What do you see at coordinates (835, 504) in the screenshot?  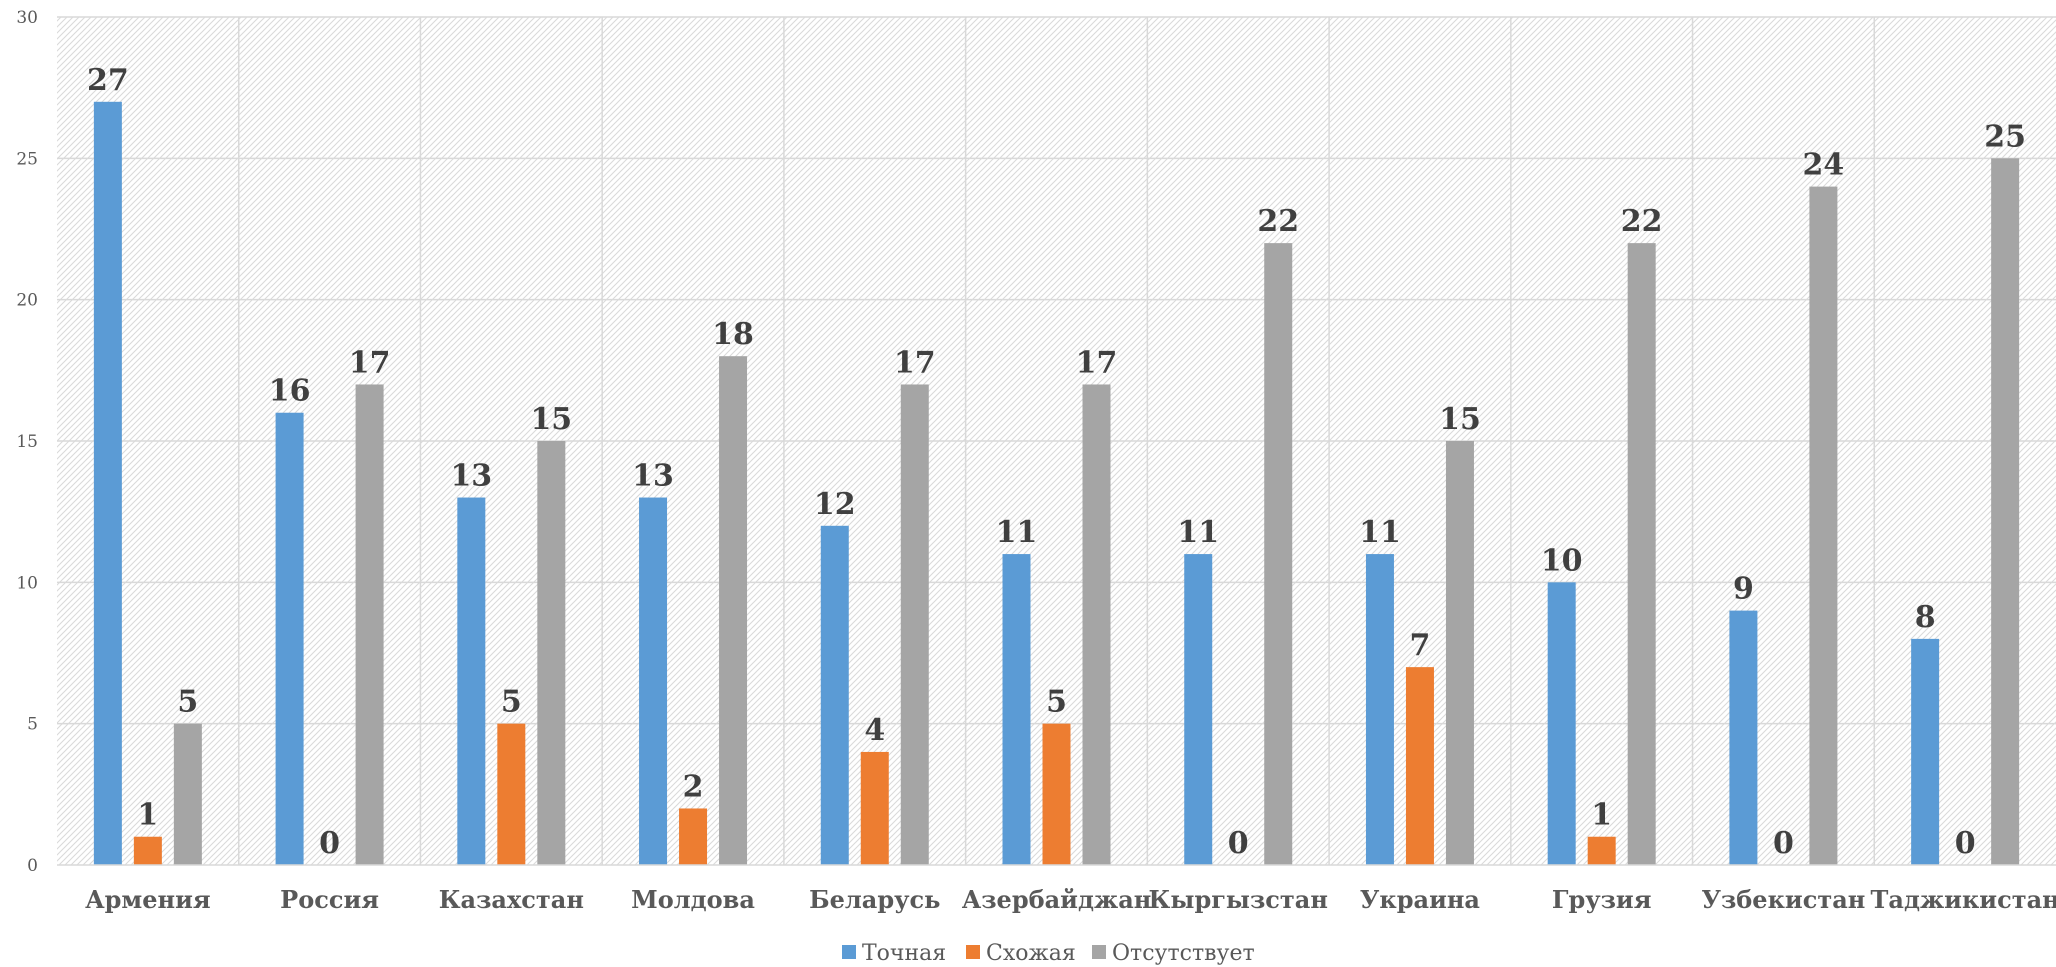 I see `data-label: 12` at bounding box center [835, 504].